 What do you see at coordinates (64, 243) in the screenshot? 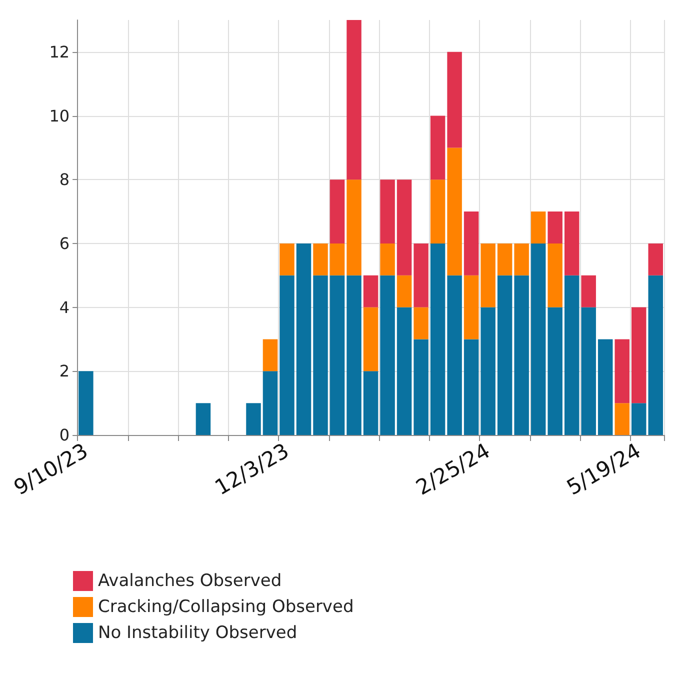
I see `y-tick-label: 6` at bounding box center [64, 243].